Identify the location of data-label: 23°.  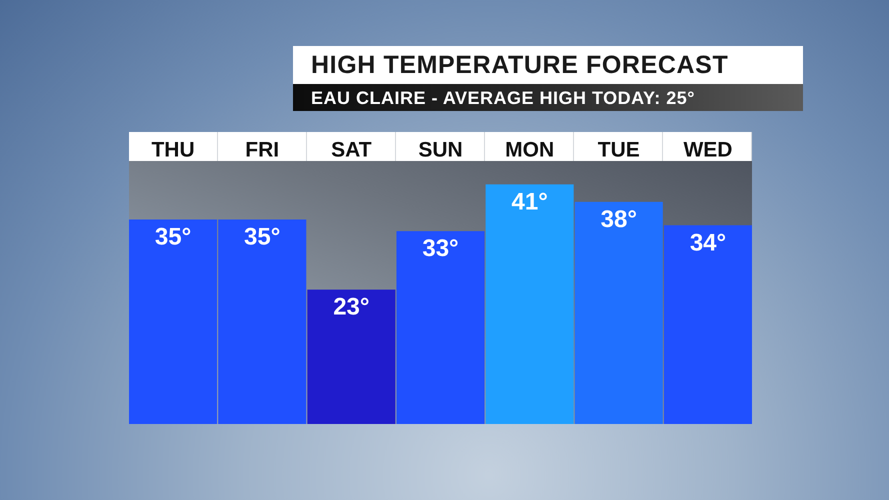
(351, 307).